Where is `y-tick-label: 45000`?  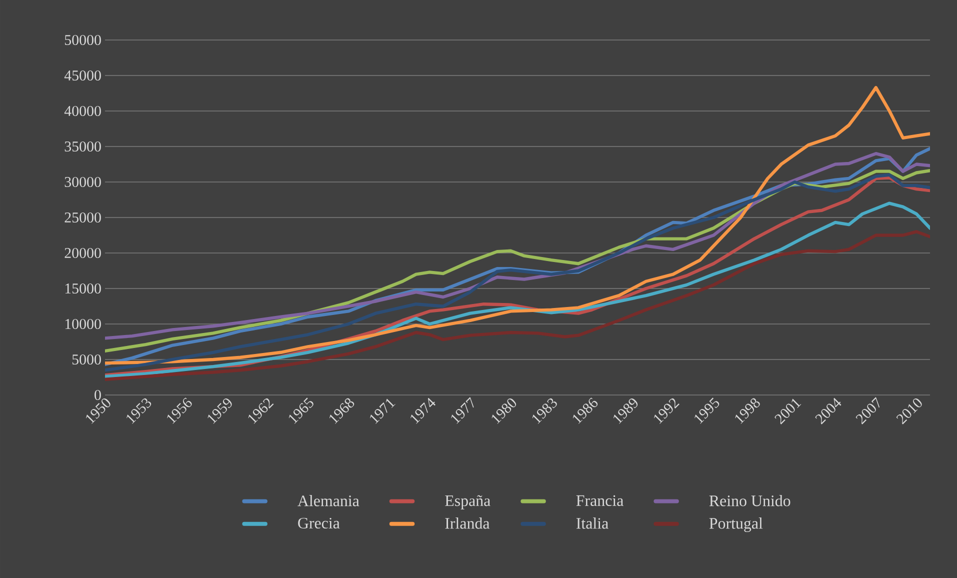 y-tick-label: 45000 is located at coordinates (82, 75).